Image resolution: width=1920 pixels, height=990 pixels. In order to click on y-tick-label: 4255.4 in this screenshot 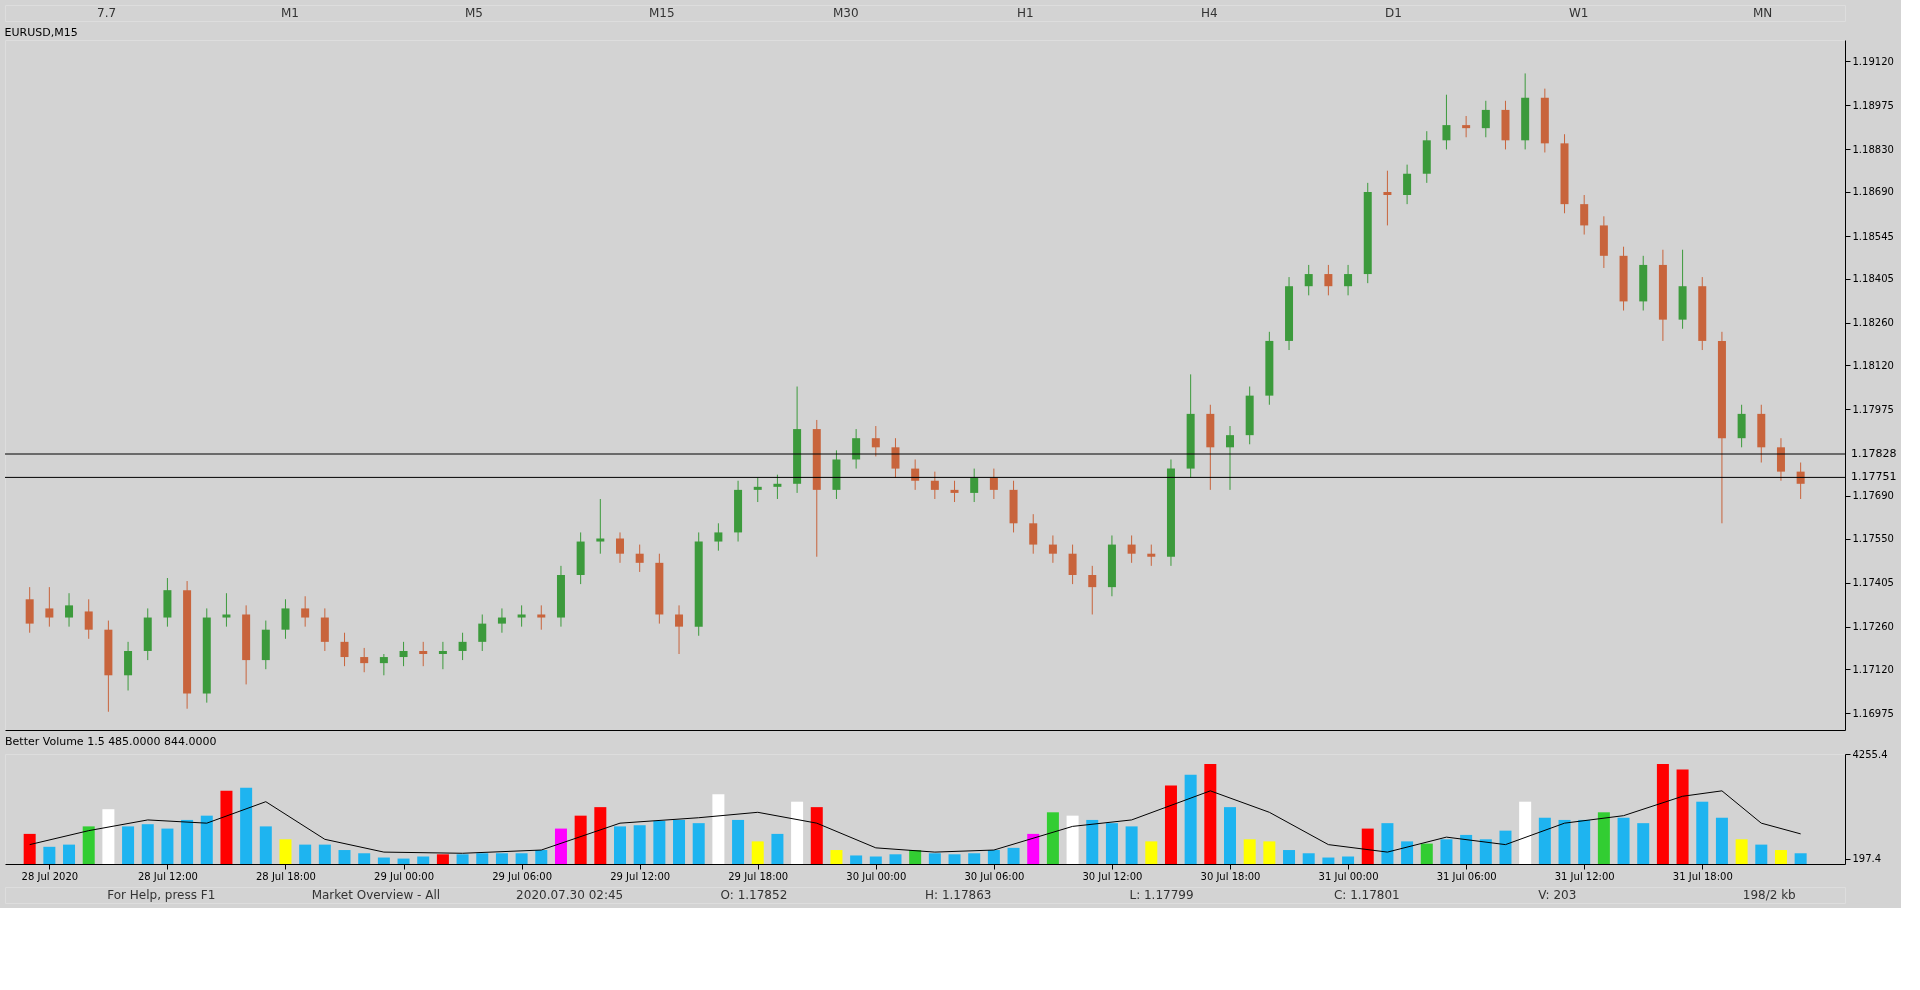, I will do `click(1870, 754)`.